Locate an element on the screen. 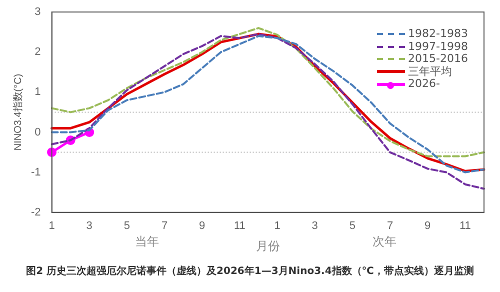  legend-label: 三年平均 is located at coordinates (430, 71).